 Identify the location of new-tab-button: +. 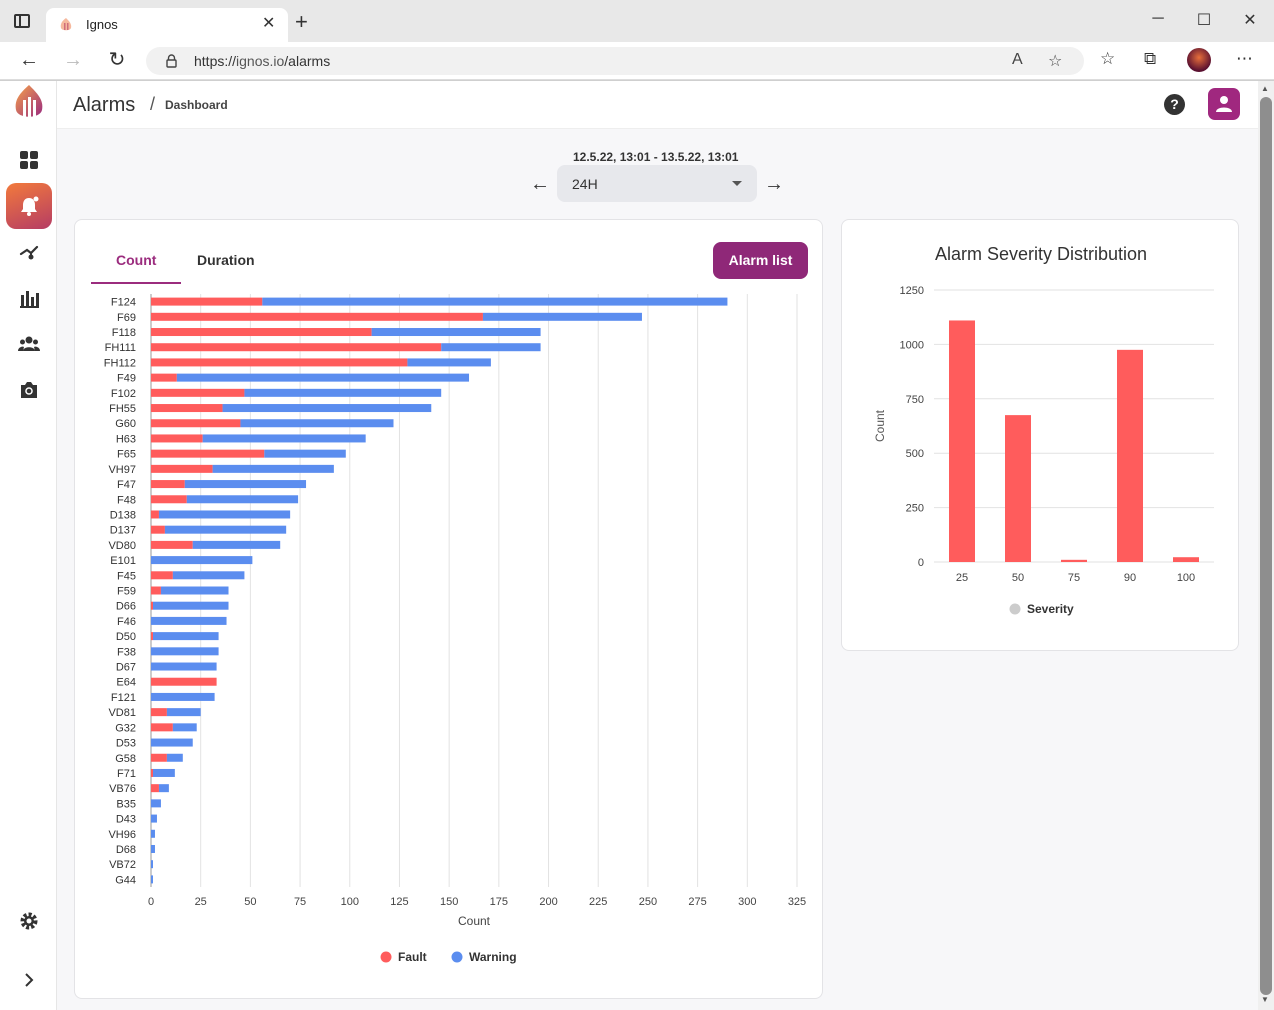
(301, 21).